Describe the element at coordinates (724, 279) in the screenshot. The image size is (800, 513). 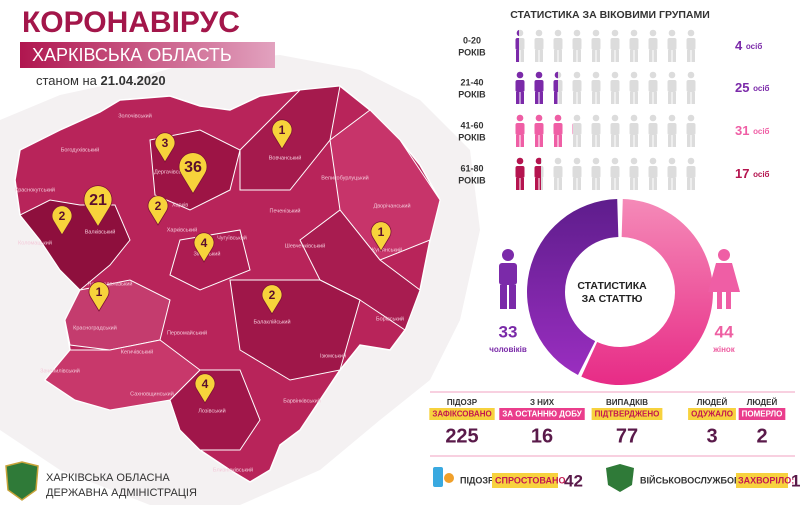
I see `woman-icon` at that location.